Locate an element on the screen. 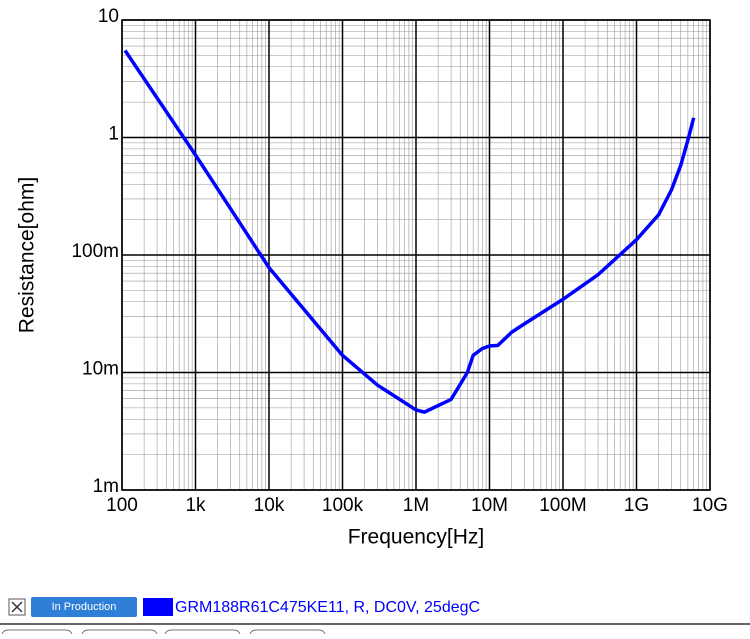 Image resolution: width=750 pixels, height=639 pixels. x-tick-label: 1G is located at coordinates (636, 505).